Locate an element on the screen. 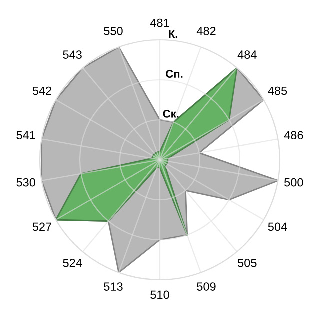 The width and height of the screenshot is (320, 320). spoke-label: 500 is located at coordinates (294, 182).